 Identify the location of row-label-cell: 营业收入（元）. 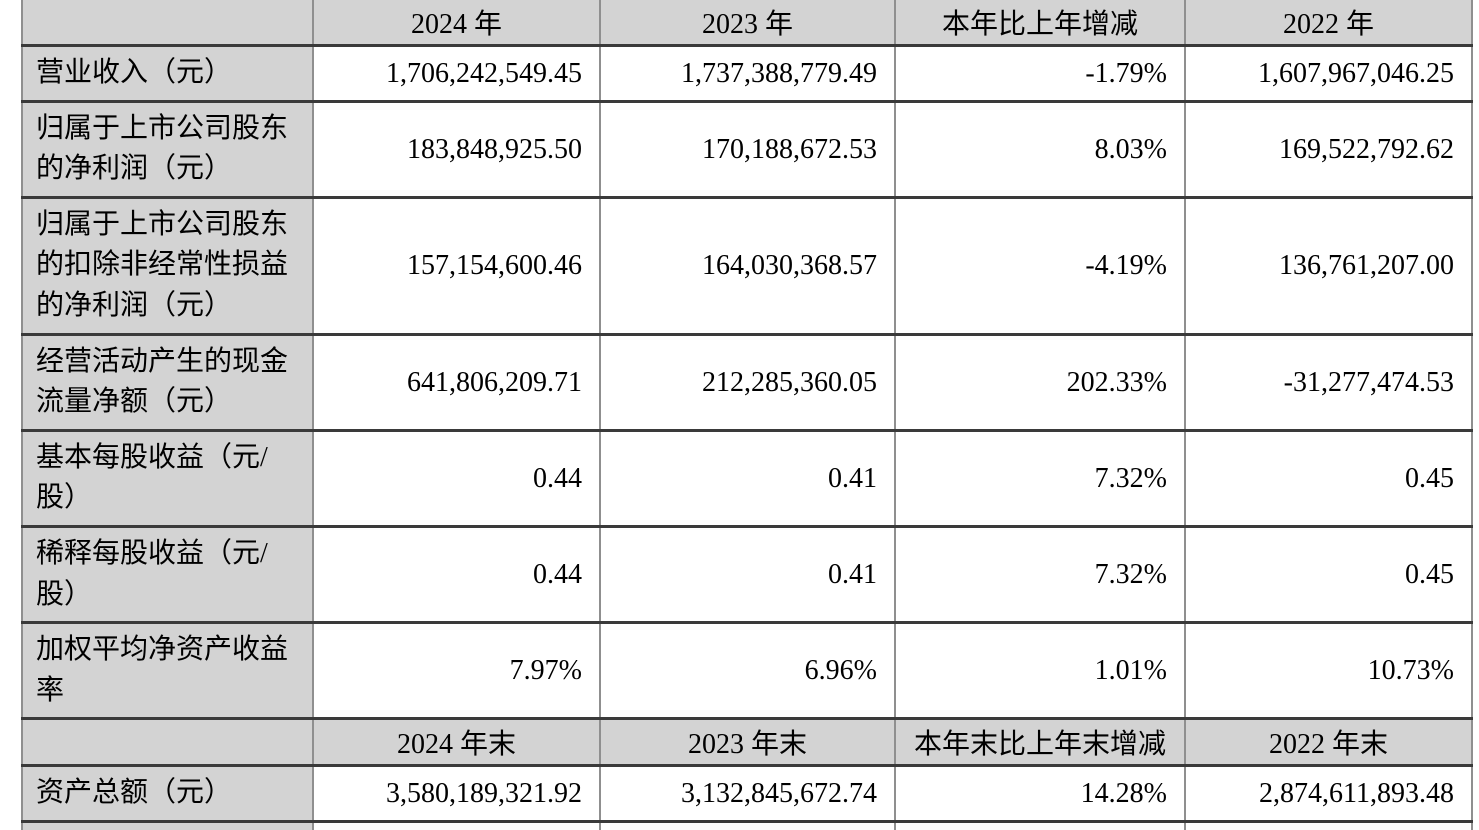
(167, 73).